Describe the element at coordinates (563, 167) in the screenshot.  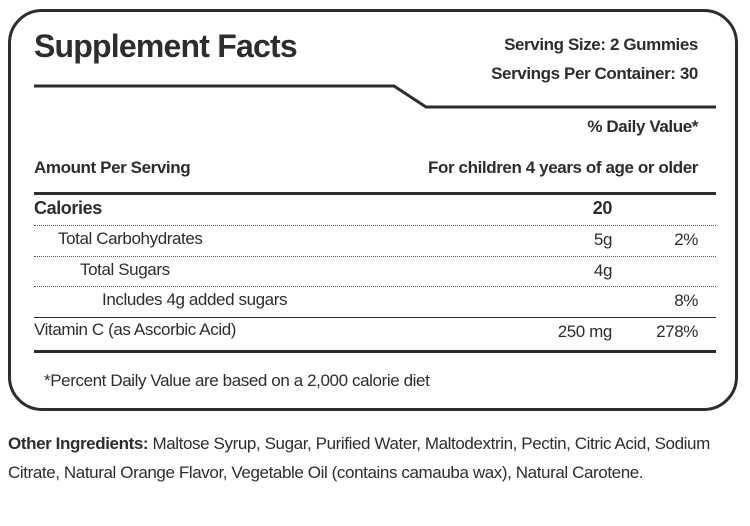
I see `audience-note: For children 4 years of age or older` at that location.